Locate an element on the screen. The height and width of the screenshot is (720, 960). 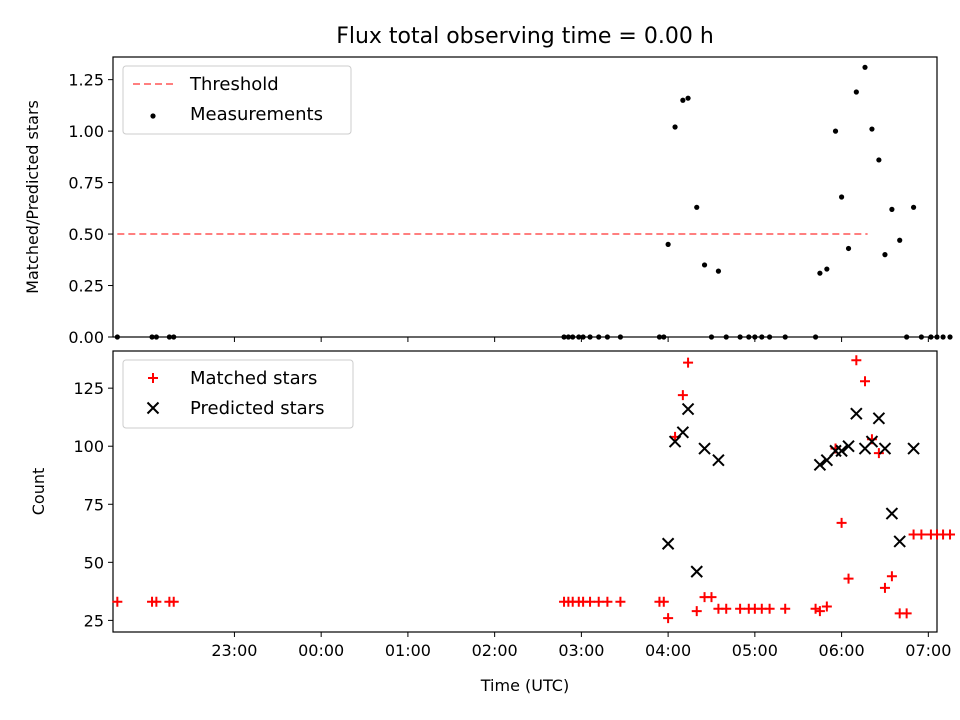
y-tick-label: 25 is located at coordinates (94, 620).